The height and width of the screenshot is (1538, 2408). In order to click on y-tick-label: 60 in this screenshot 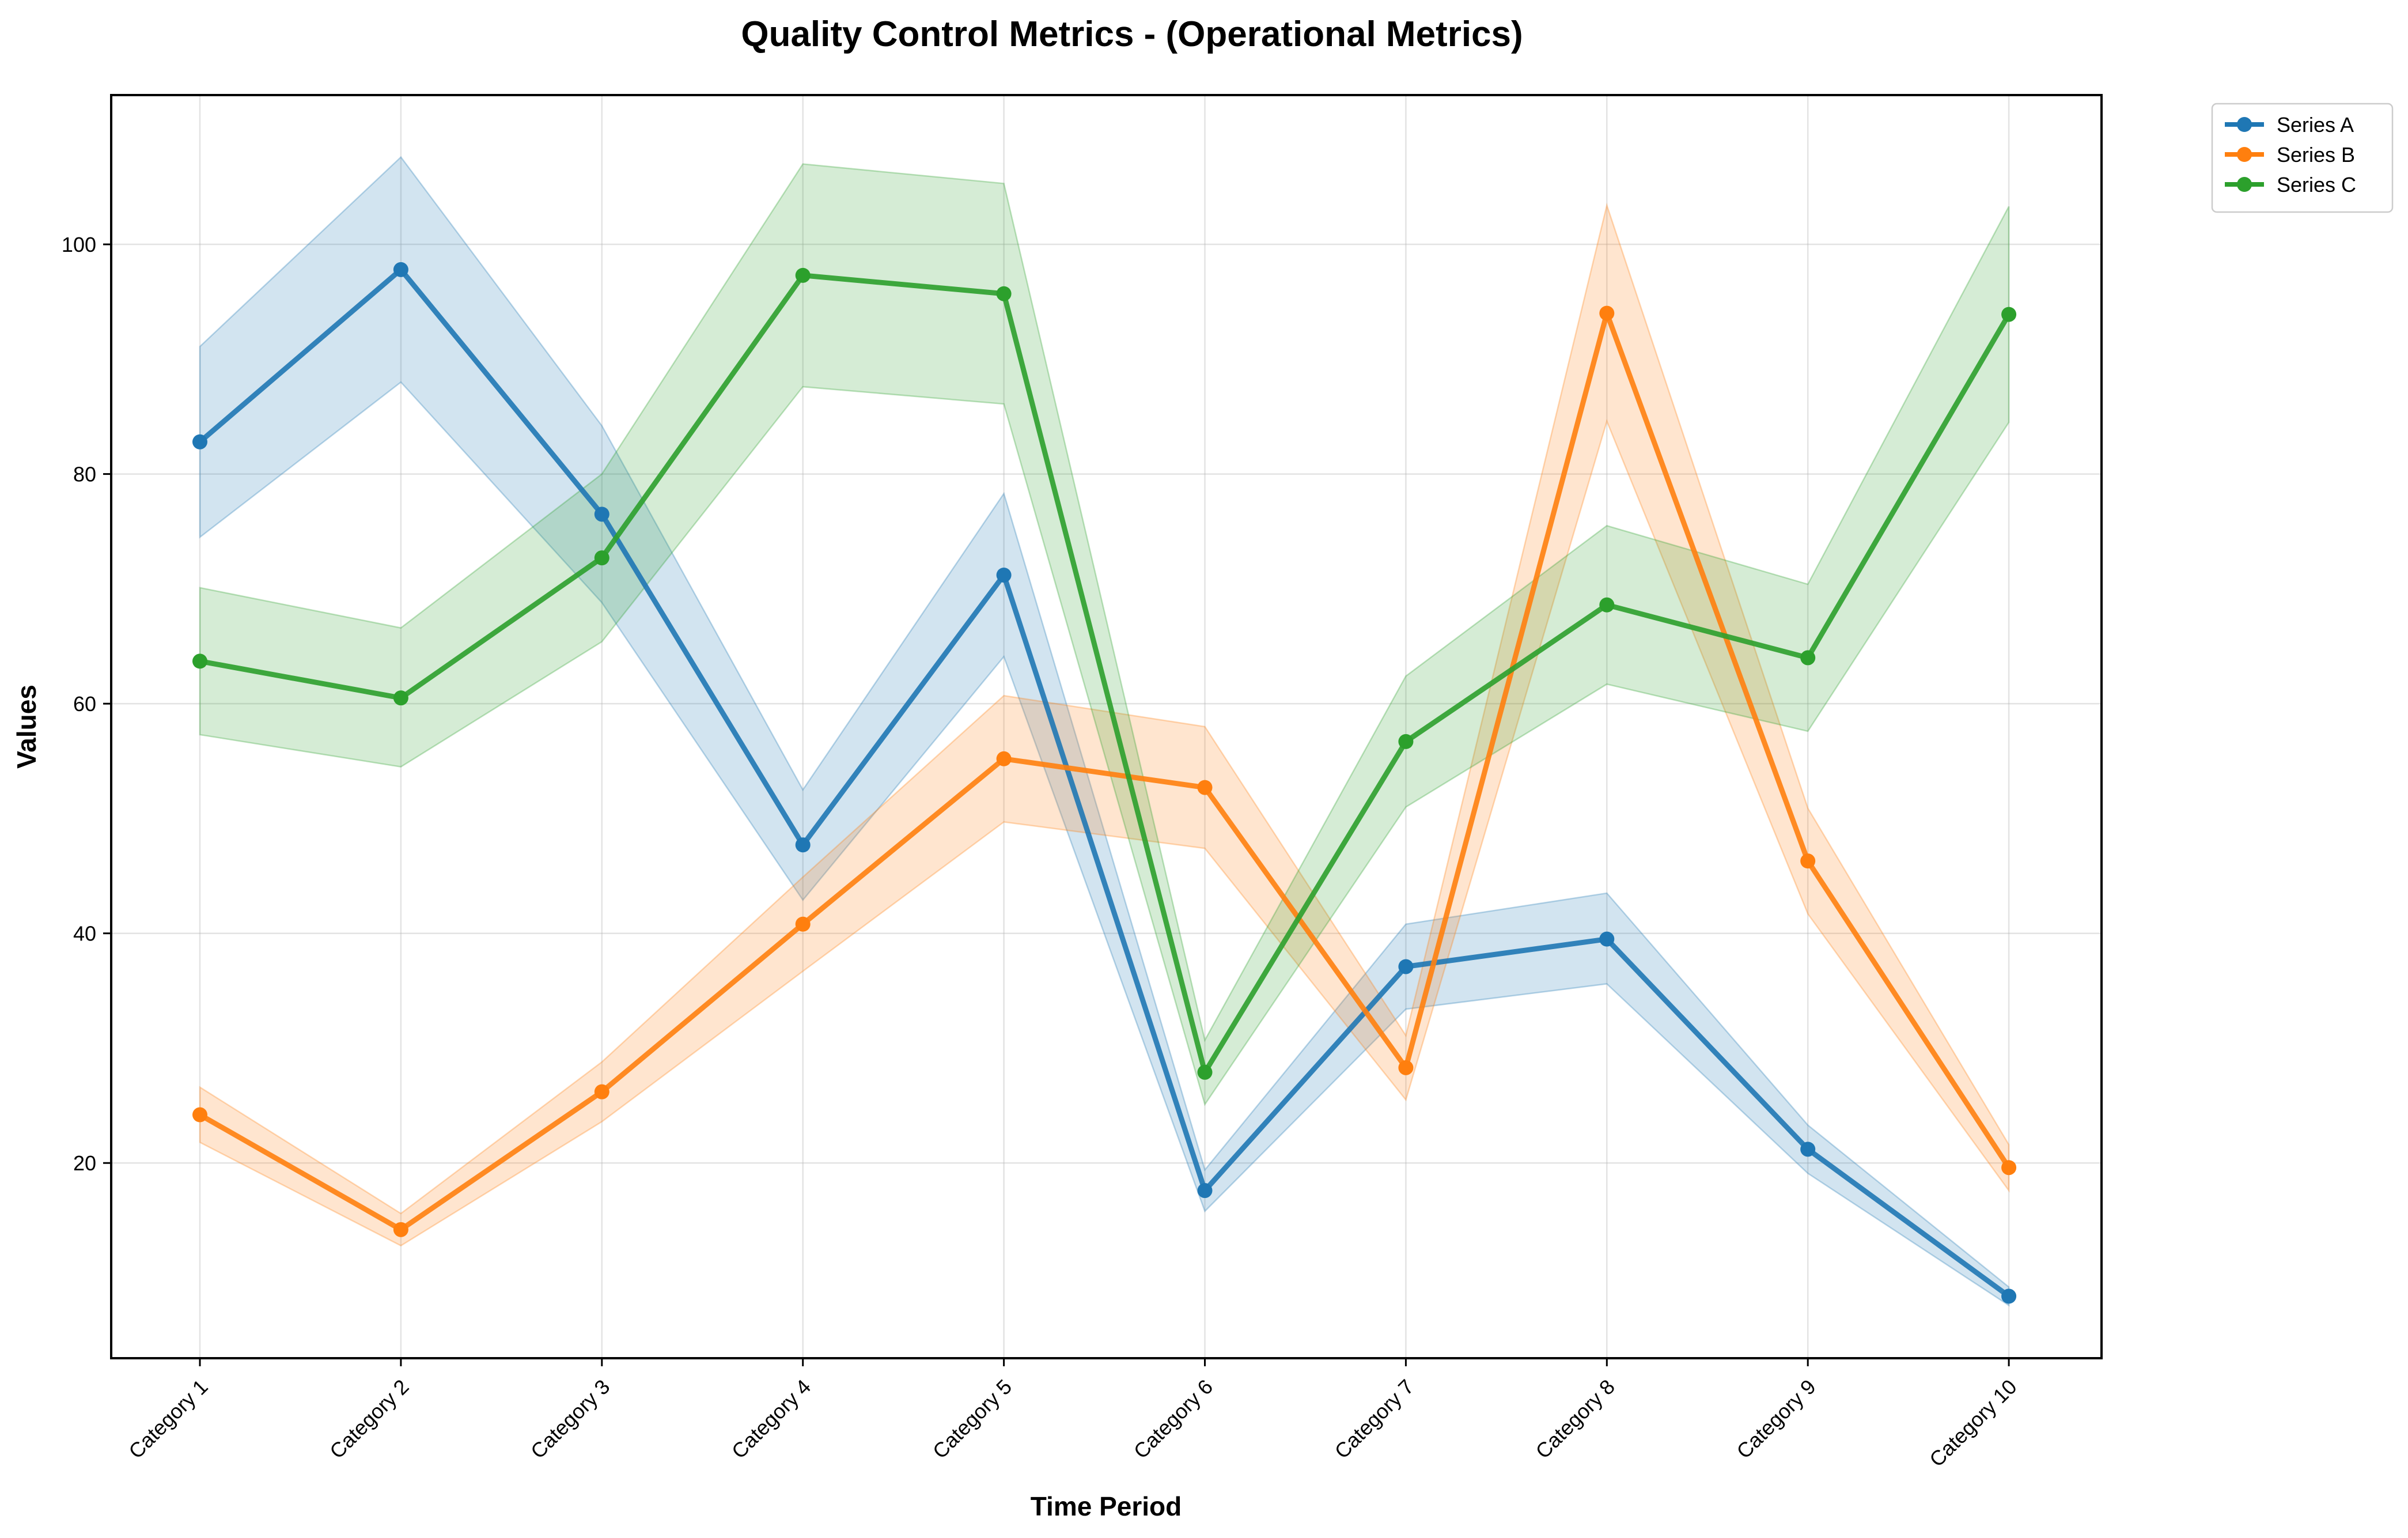, I will do `click(84, 704)`.